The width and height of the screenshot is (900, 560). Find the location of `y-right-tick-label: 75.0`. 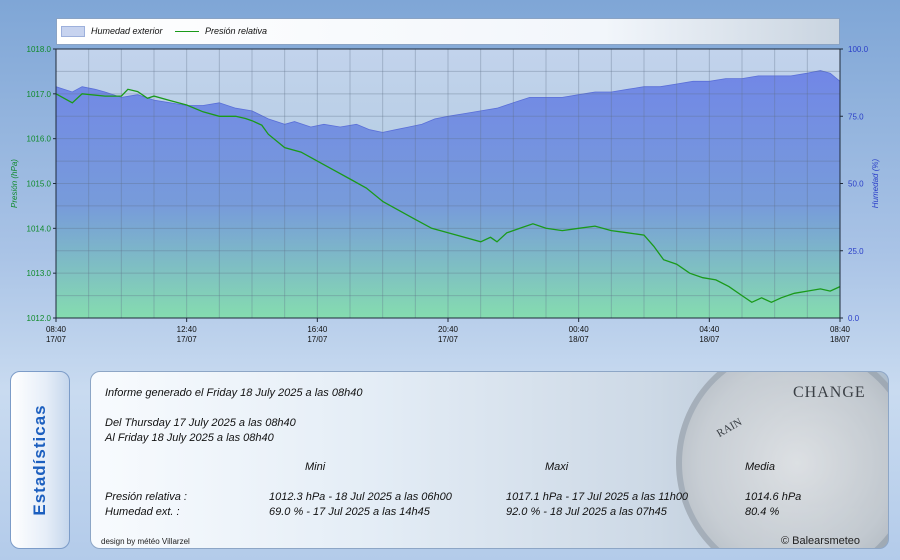

y-right-tick-label: 75.0 is located at coordinates (856, 116).